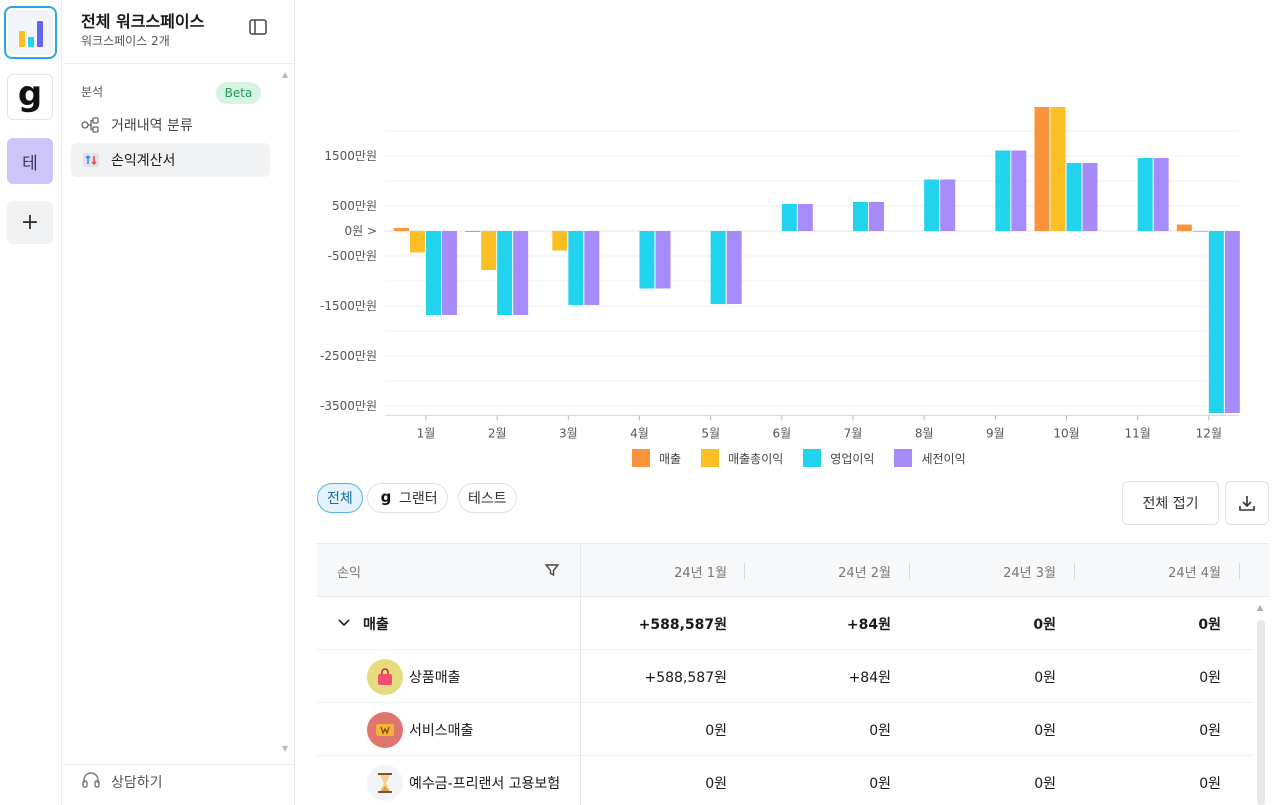  What do you see at coordinates (420, 729) in the screenshot?
I see `row-label: 서비스매출` at bounding box center [420, 729].